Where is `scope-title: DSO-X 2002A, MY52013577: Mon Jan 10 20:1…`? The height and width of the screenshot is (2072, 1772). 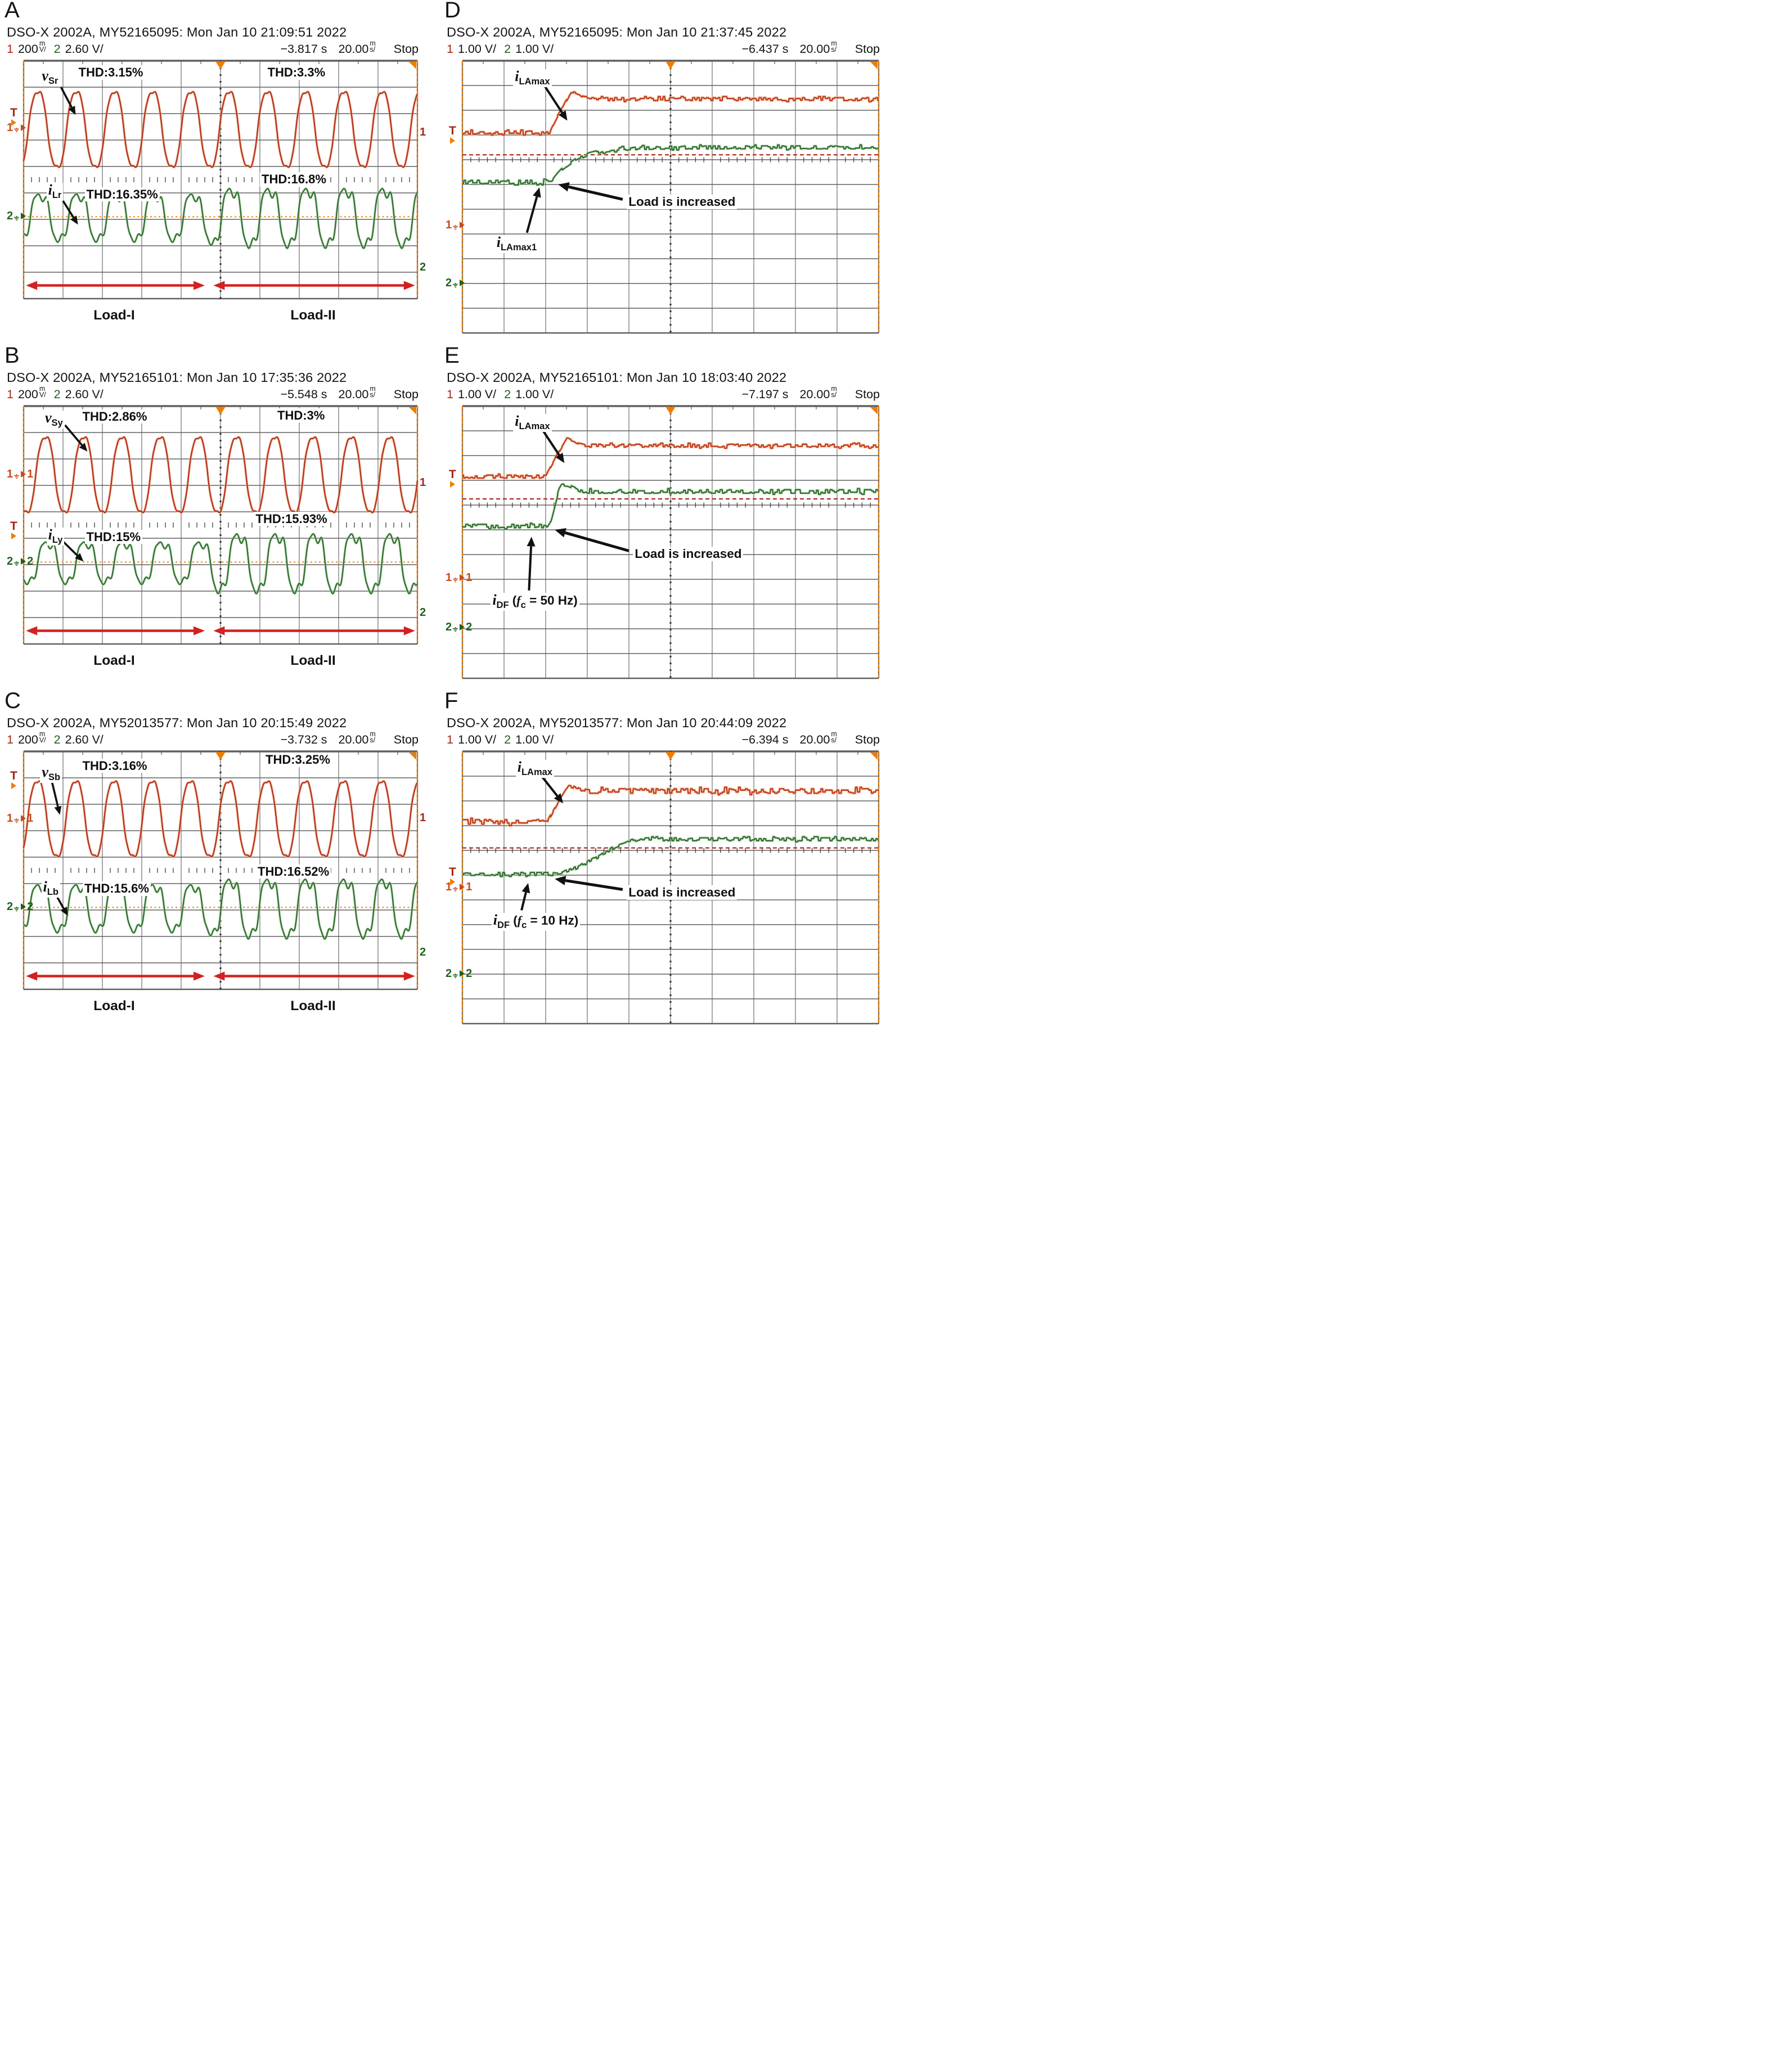 scope-title: DSO-X 2002A, MY52013577: Mon Jan 10 20:1… is located at coordinates (177, 723).